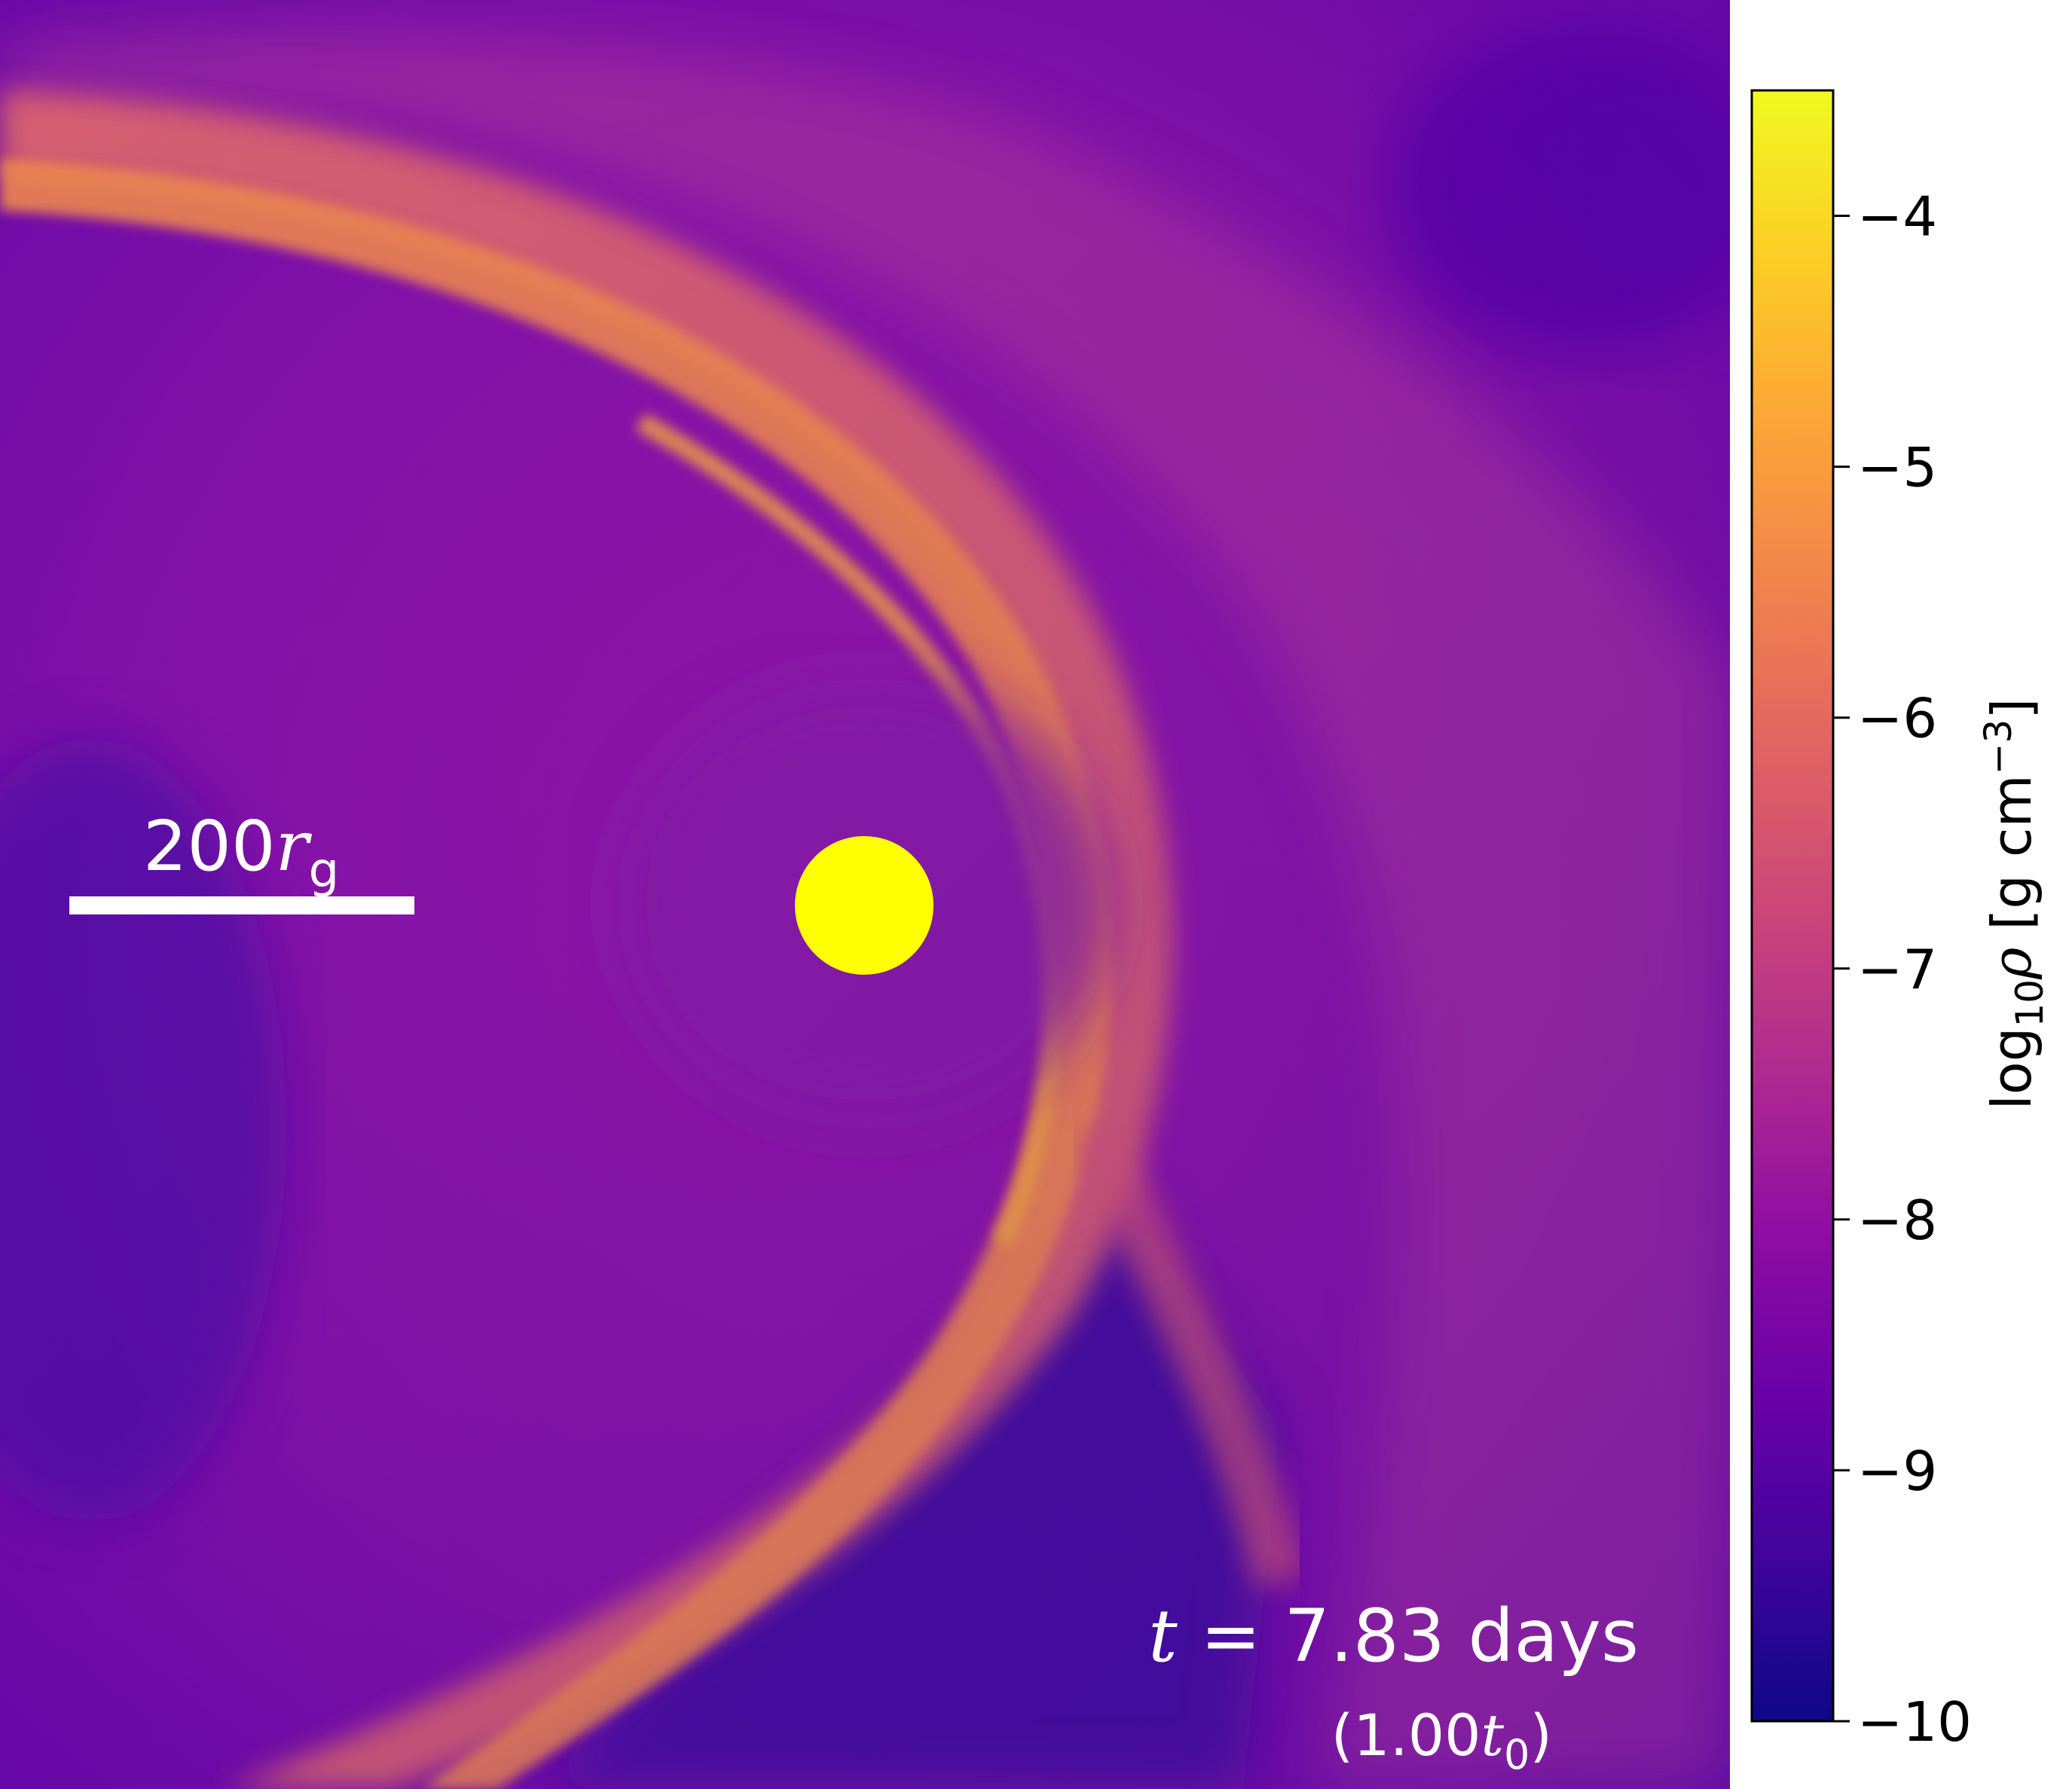 The width and height of the screenshot is (2072, 1789). What do you see at coordinates (865, 906) in the screenshot?
I see `central-object` at bounding box center [865, 906].